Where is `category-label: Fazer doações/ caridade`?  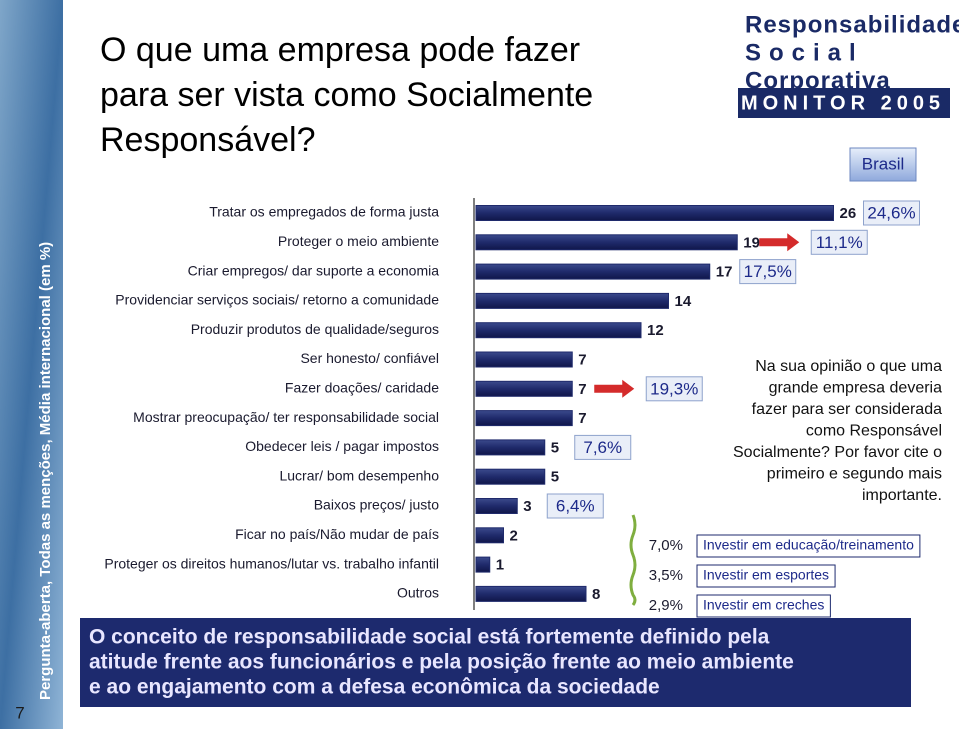 category-label: Fazer doações/ caridade is located at coordinates (362, 388).